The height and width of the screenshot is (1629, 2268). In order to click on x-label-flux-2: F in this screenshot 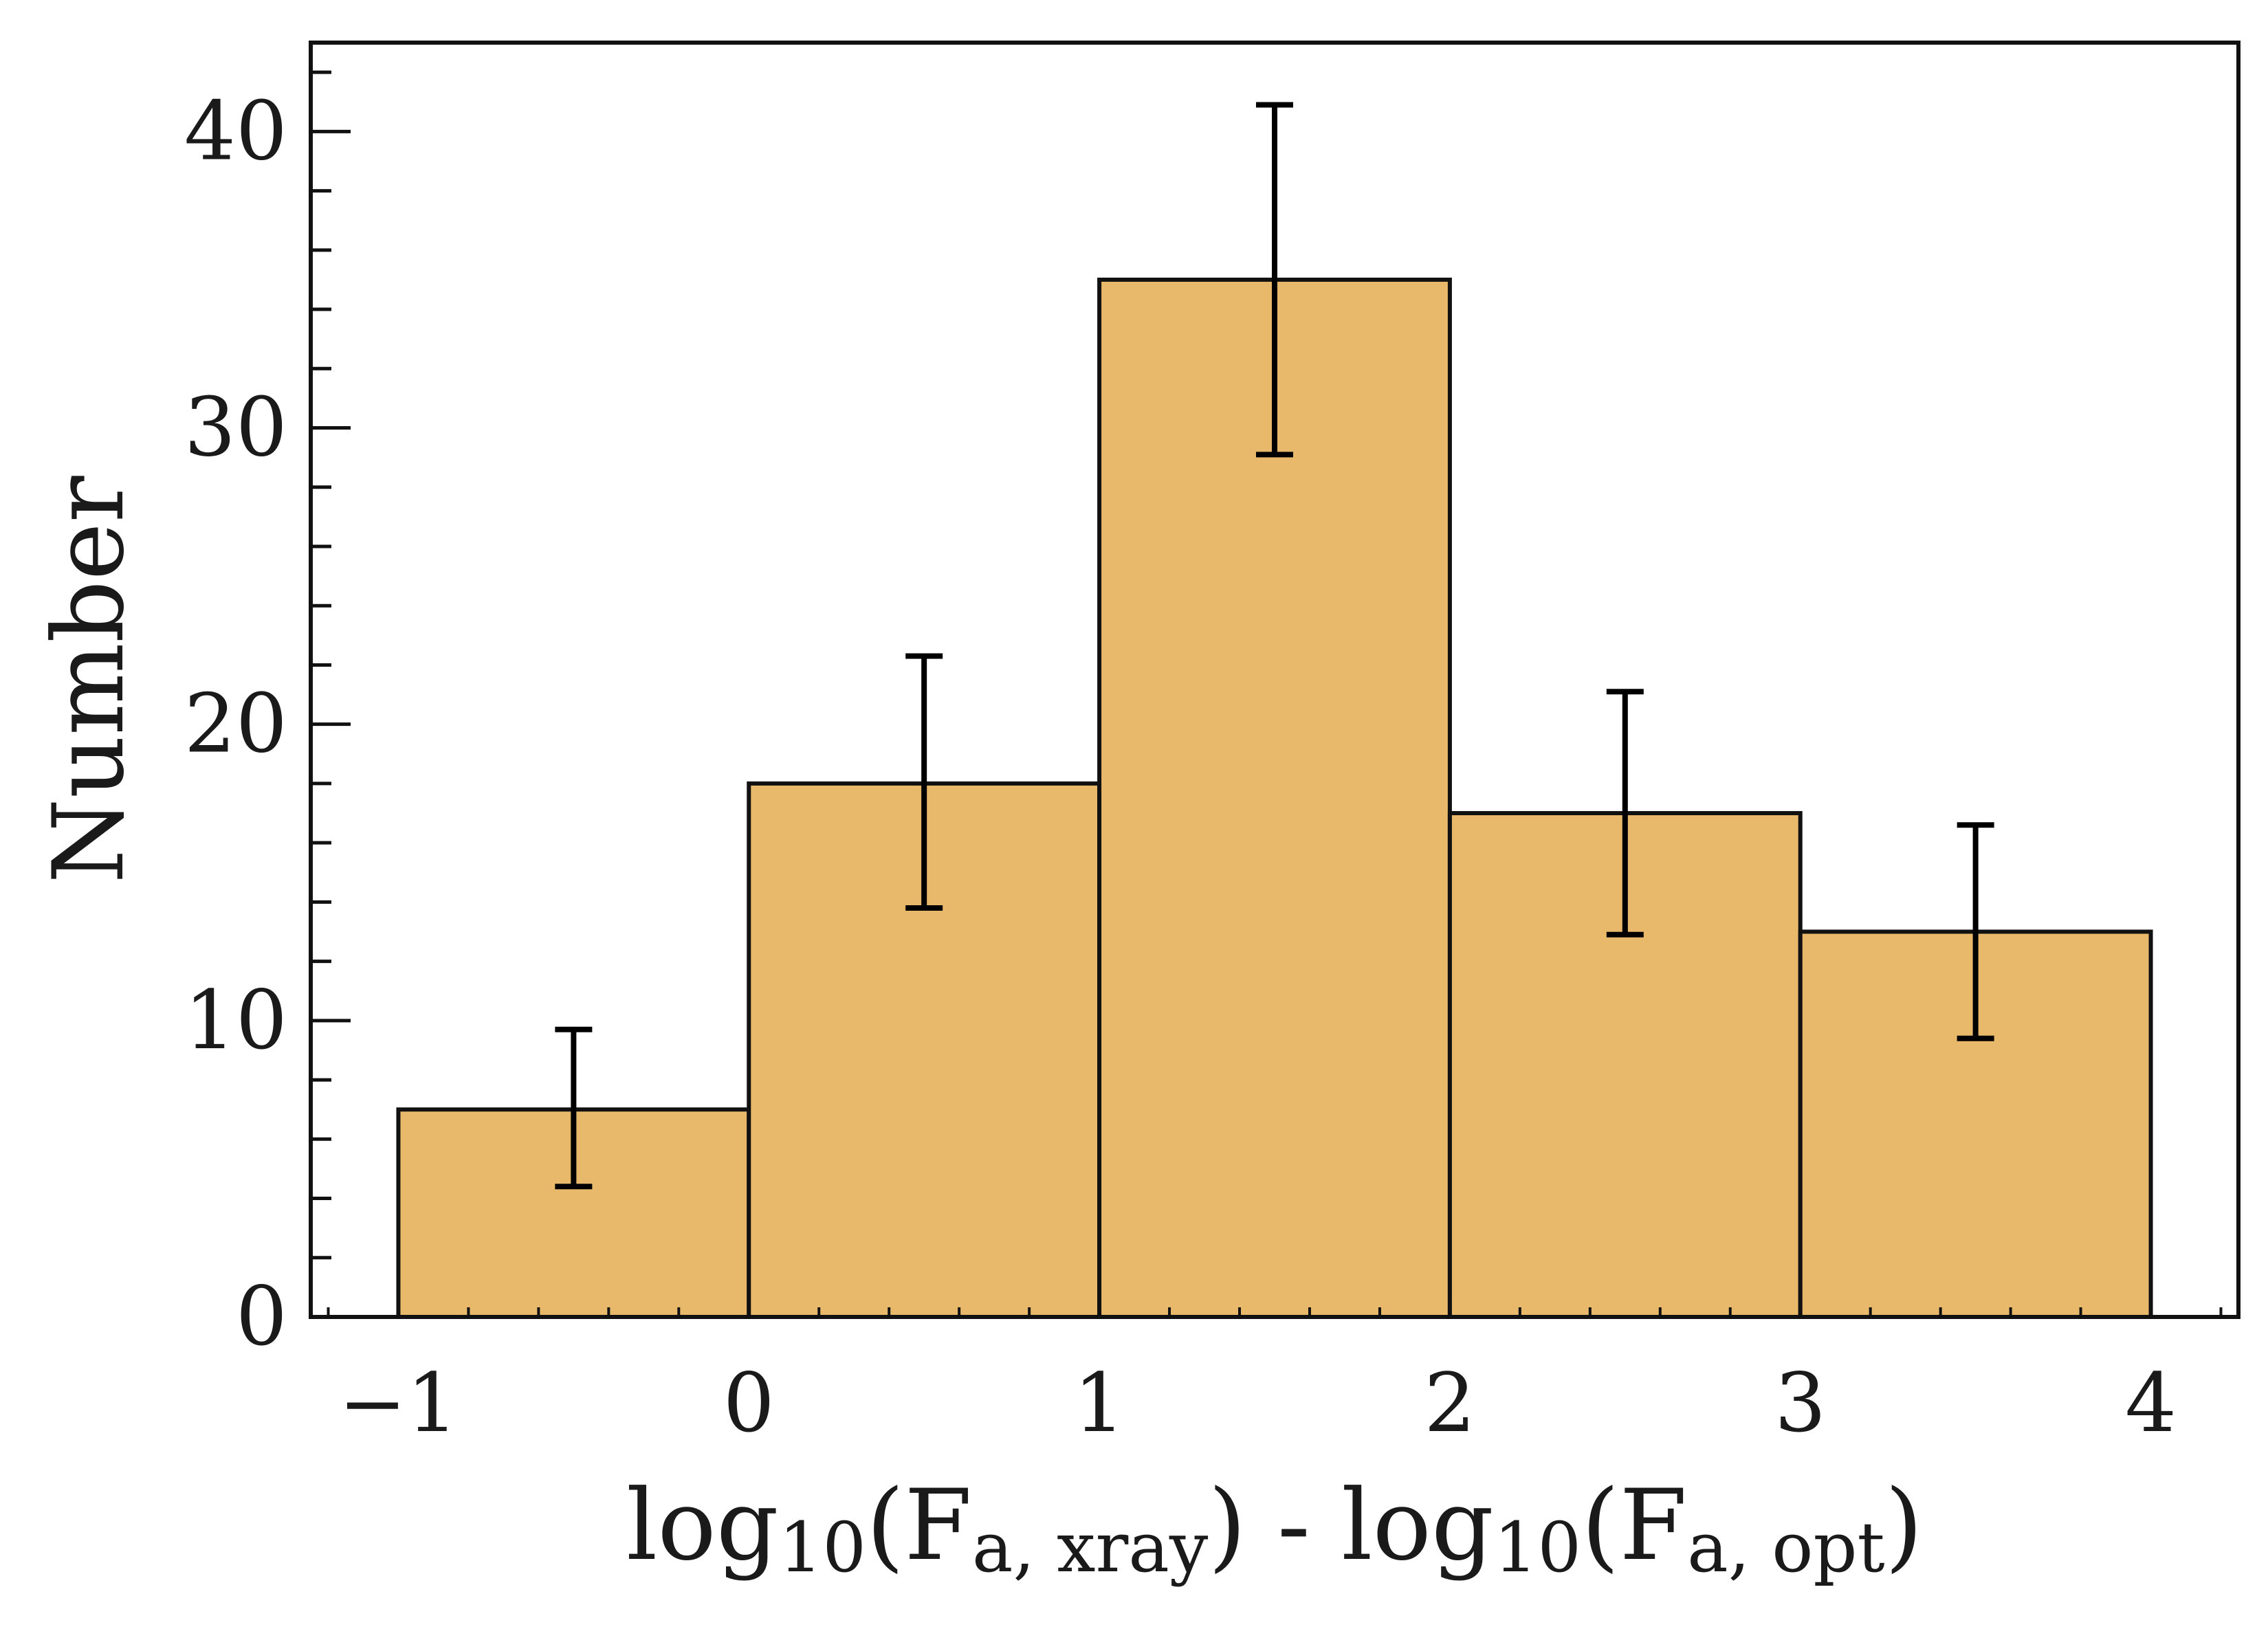, I will do `click(1654, 1525)`.